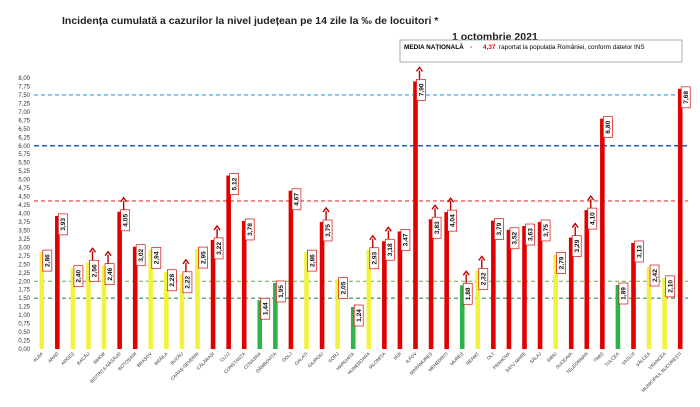  What do you see at coordinates (24, 138) in the screenshot?
I see `y-tick-label: 6,25` at bounding box center [24, 138].